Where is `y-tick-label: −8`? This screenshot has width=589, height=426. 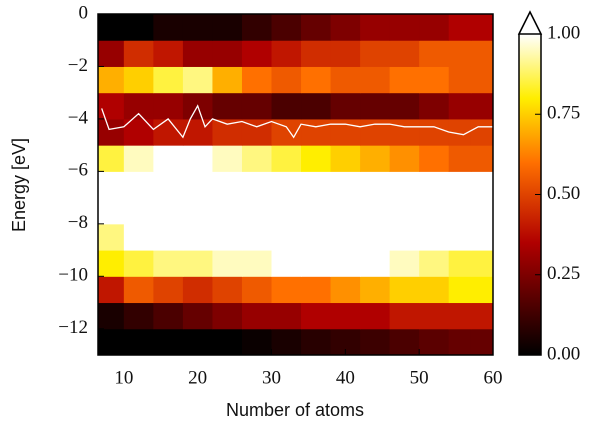
y-tick-label: −8 is located at coordinates (78, 222).